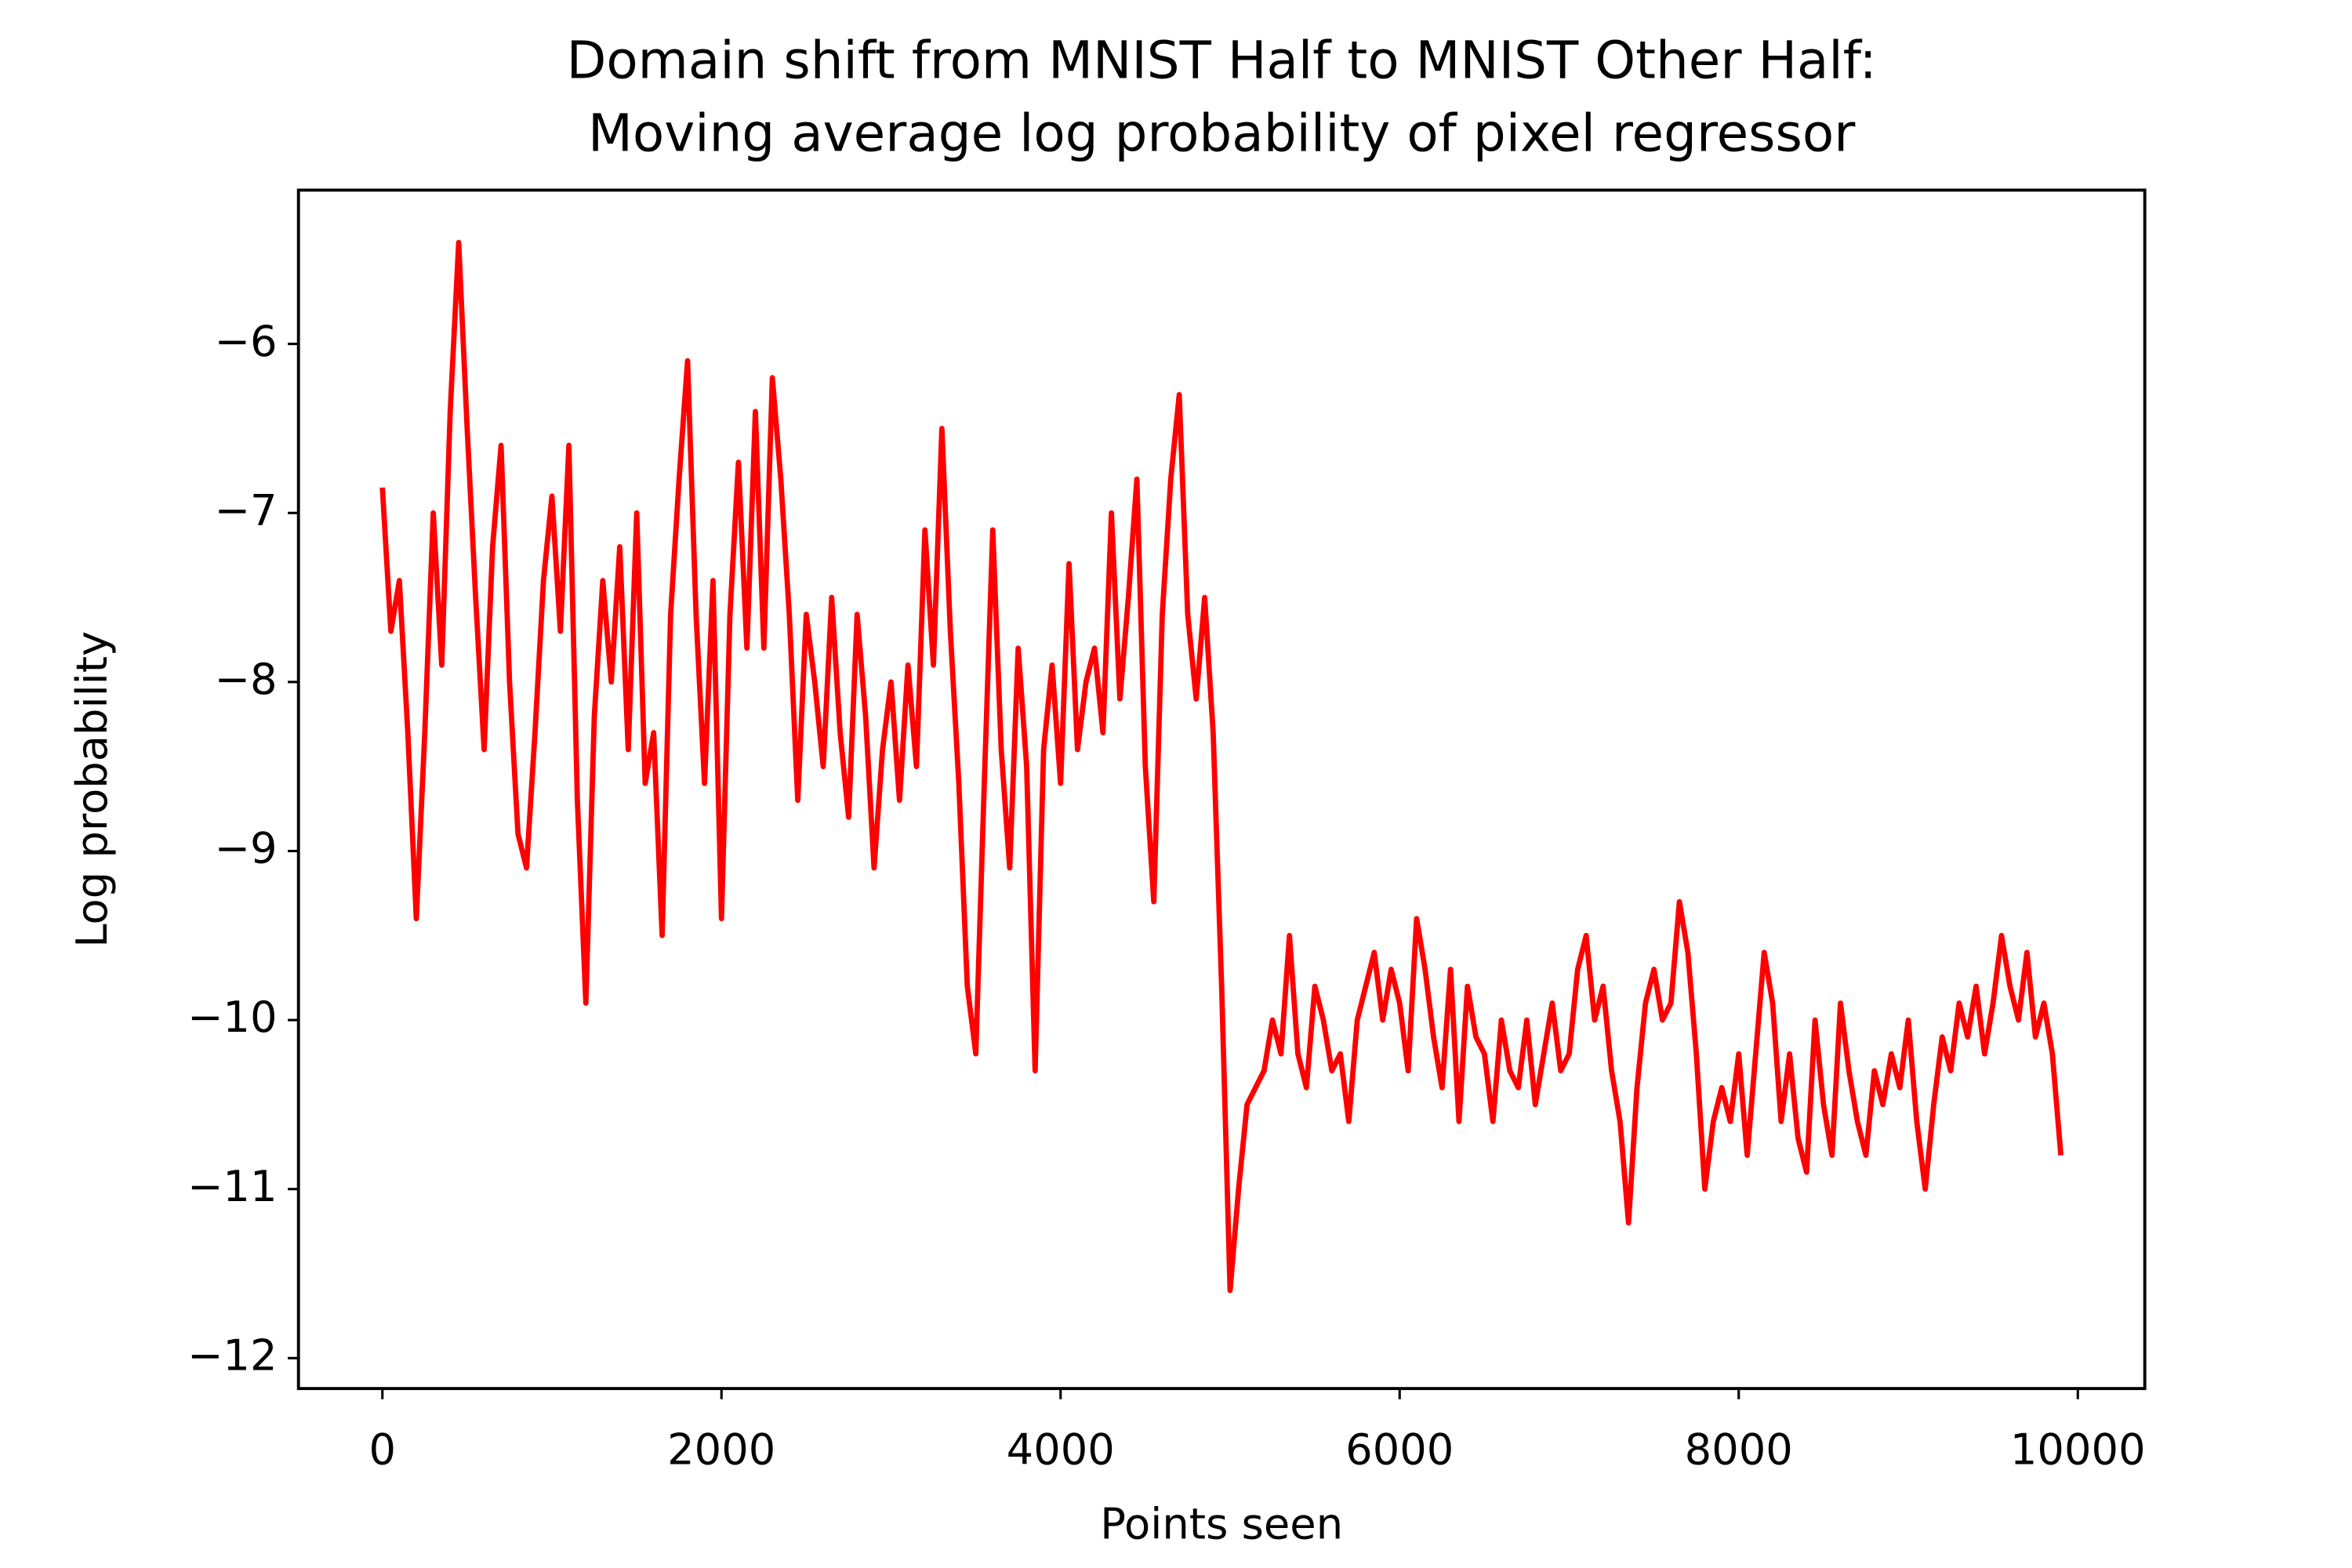 The image size is (2352, 1568). I want to click on y-axis-label: Log probability, so click(92, 789).